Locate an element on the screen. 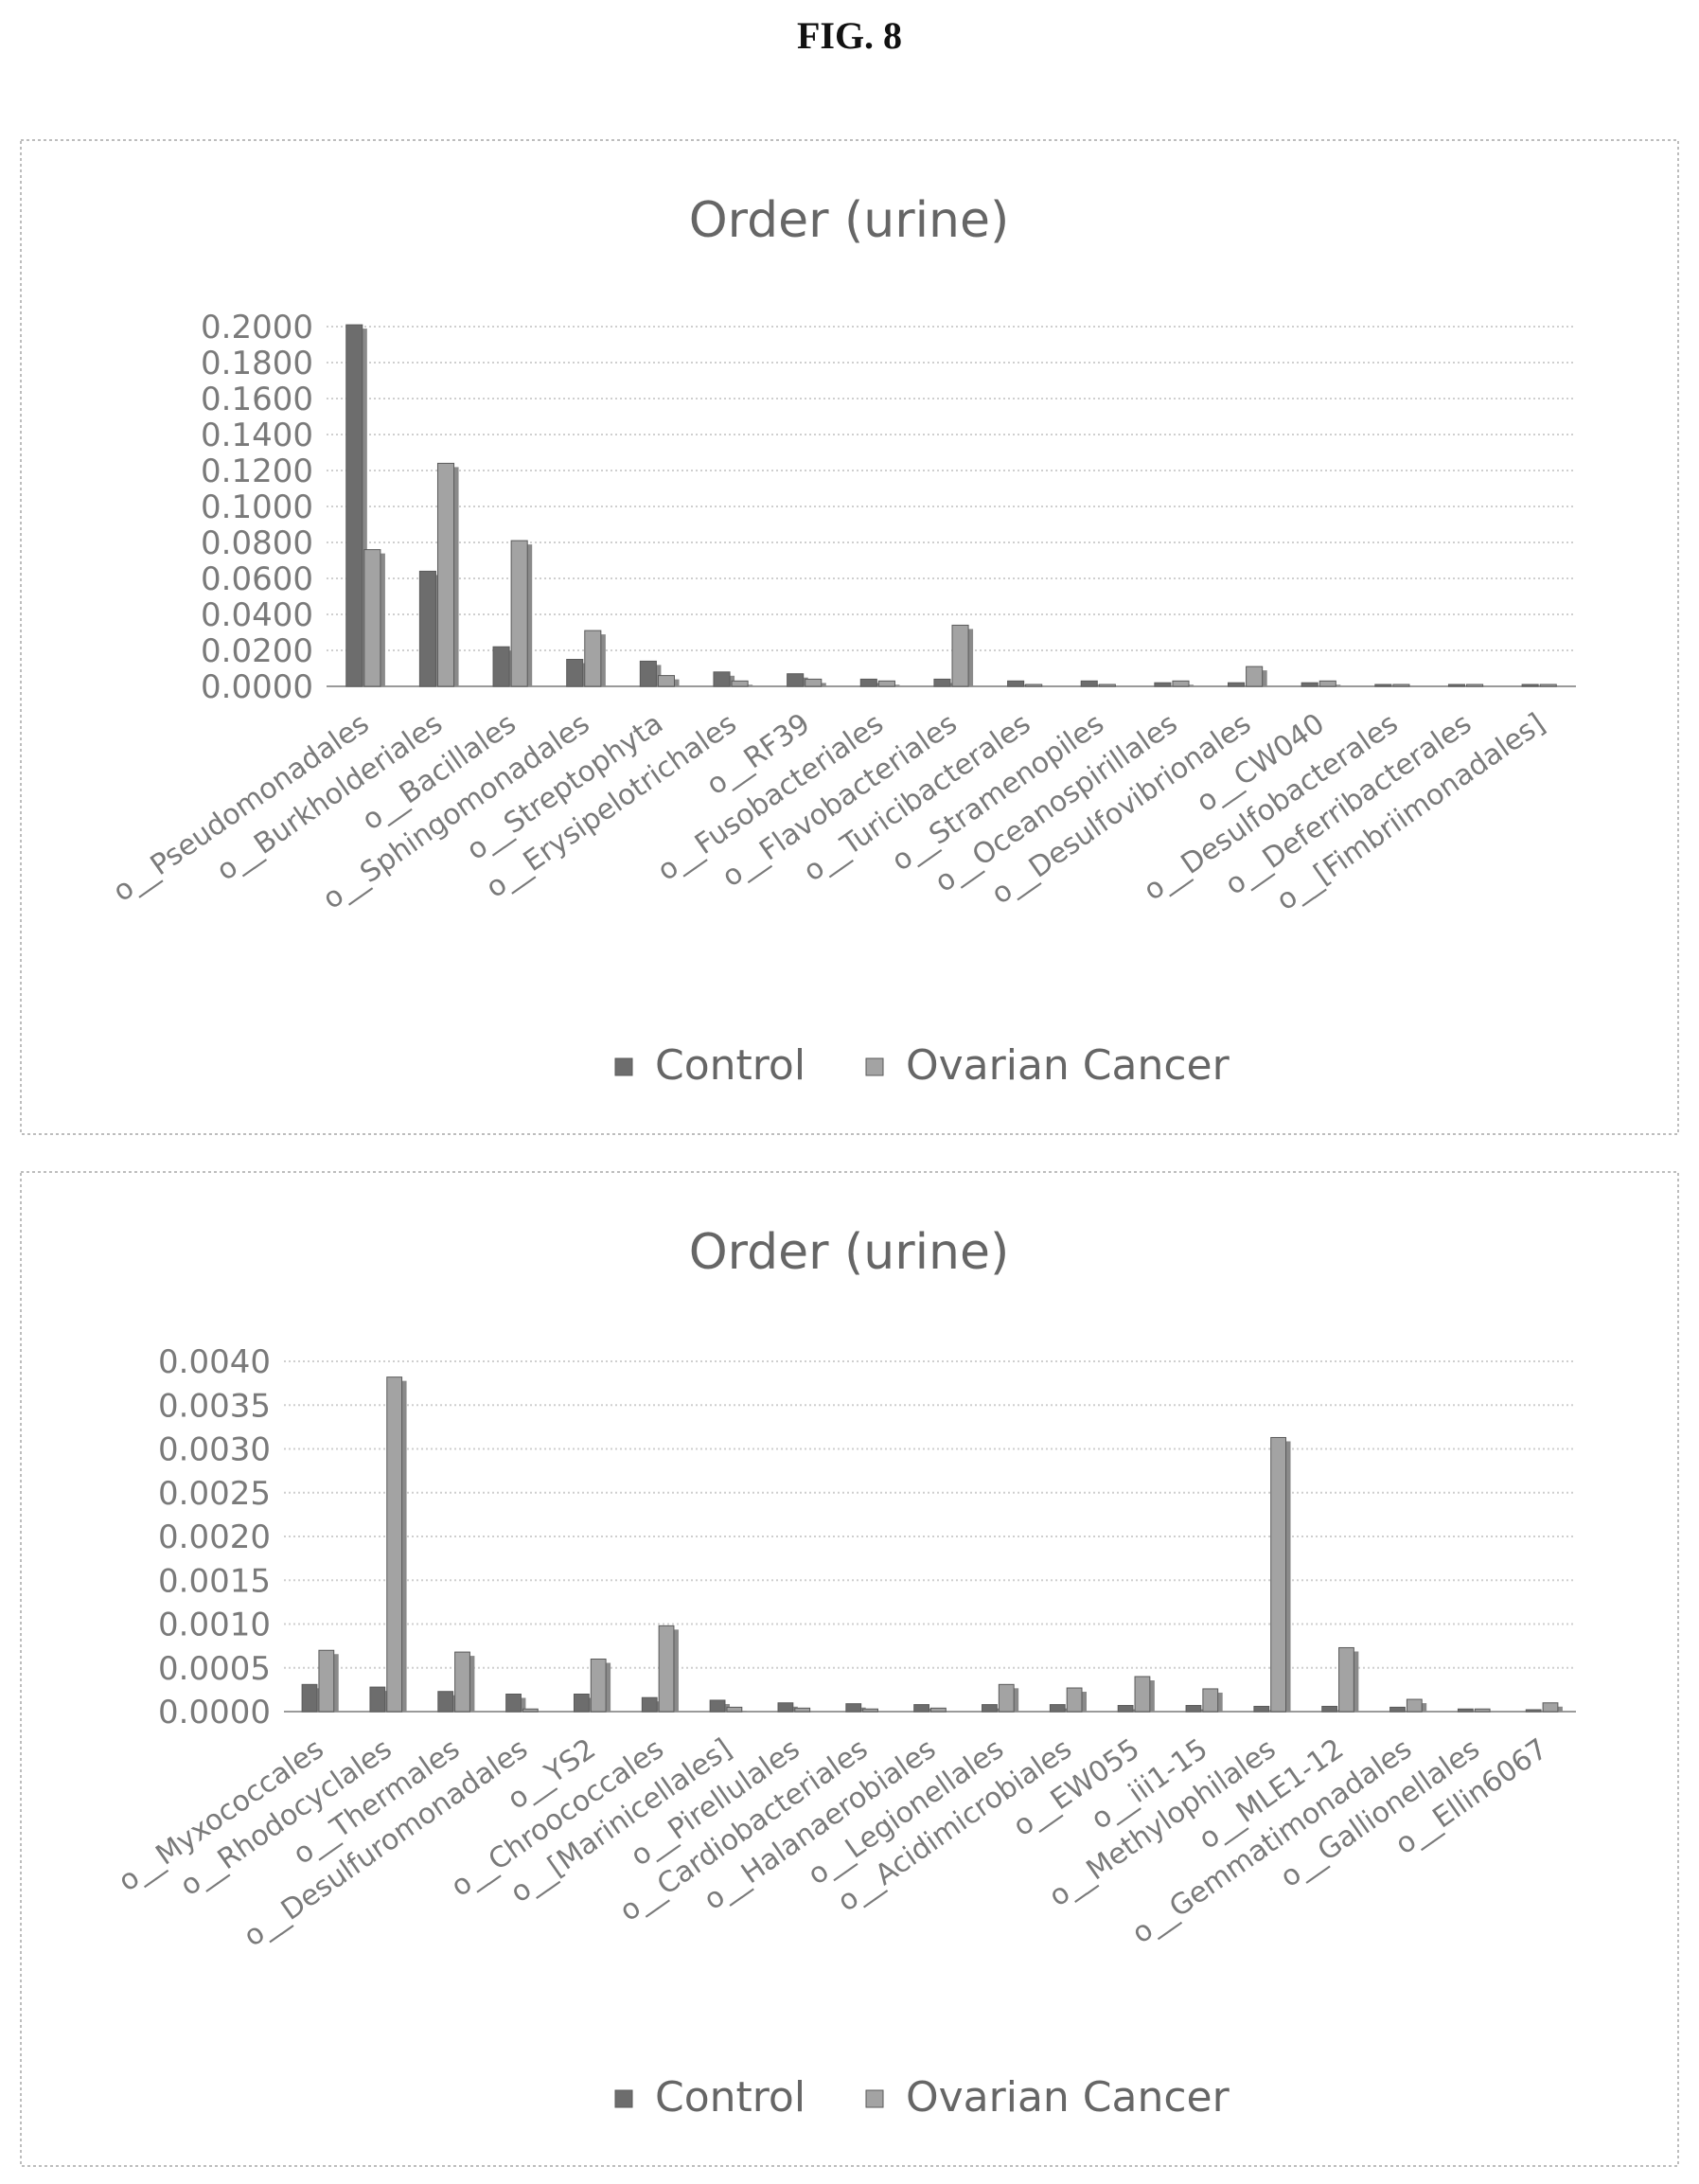 This screenshot has height=2184, width=1699. y-tick-label: 0.1600 is located at coordinates (257, 399).